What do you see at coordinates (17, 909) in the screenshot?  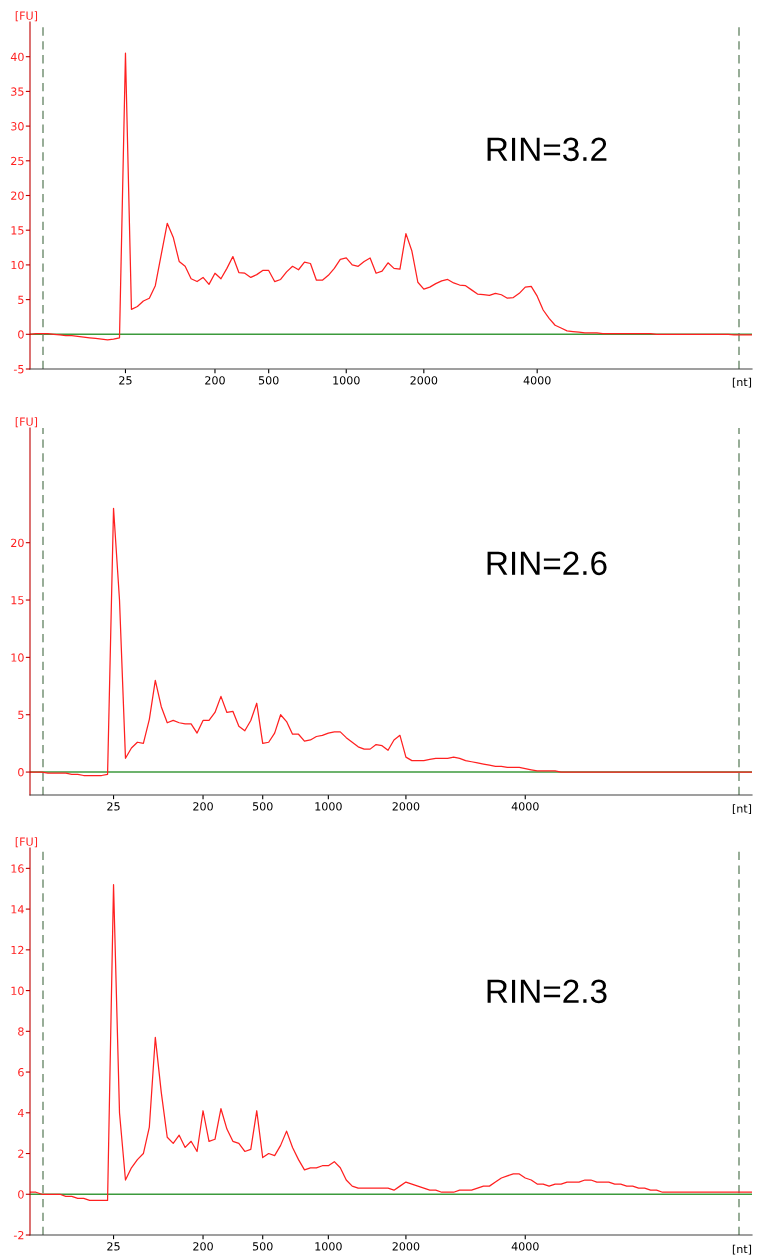 I see `y-tick-label: 14` at bounding box center [17, 909].